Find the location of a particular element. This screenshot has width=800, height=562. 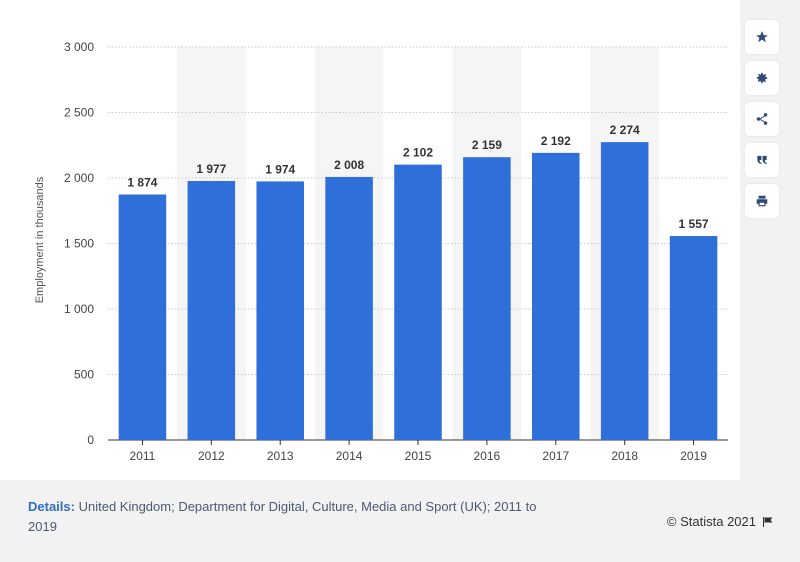

quote-icon is located at coordinates (762, 160).